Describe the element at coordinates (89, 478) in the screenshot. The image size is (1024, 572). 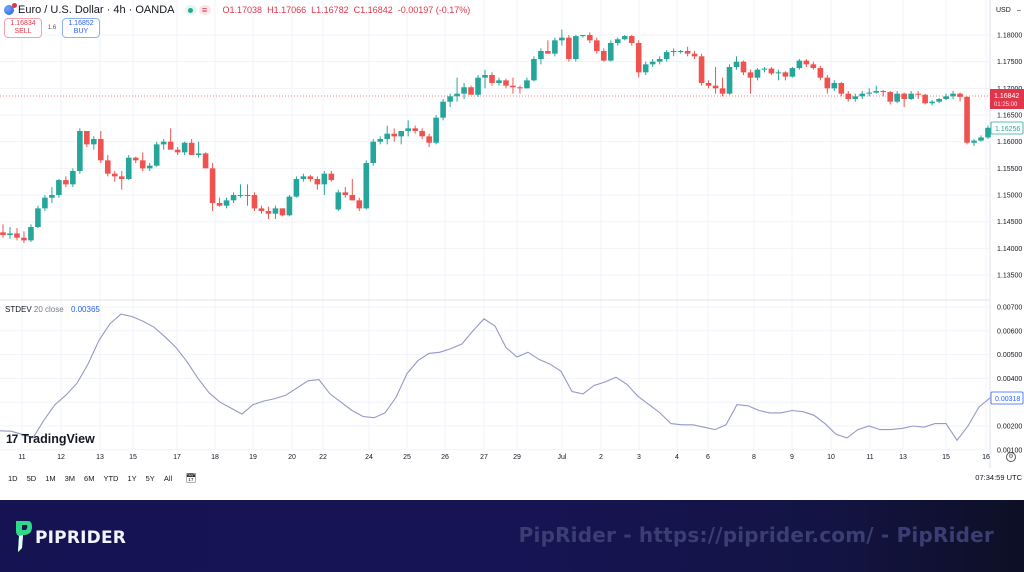
I see `range-6m: 6M` at that location.